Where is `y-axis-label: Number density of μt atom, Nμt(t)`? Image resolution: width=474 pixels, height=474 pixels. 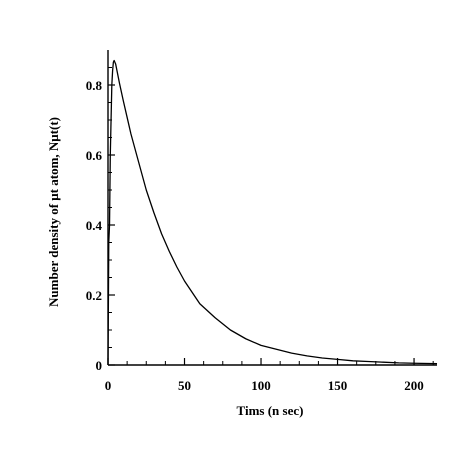 y-axis-label: Number density of μt atom, Nμt(t) is located at coordinates (53, 212).